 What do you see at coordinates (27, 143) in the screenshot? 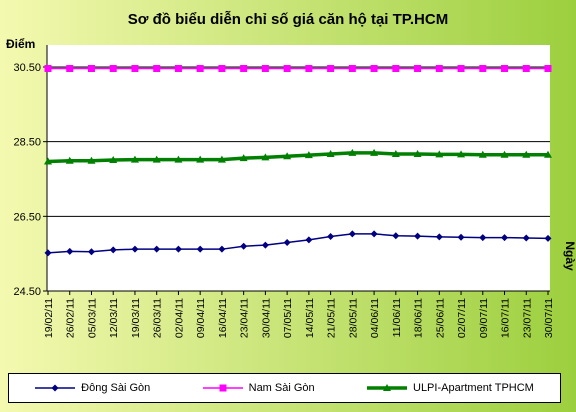
I see `y-tick-label: 28.50` at bounding box center [27, 143].